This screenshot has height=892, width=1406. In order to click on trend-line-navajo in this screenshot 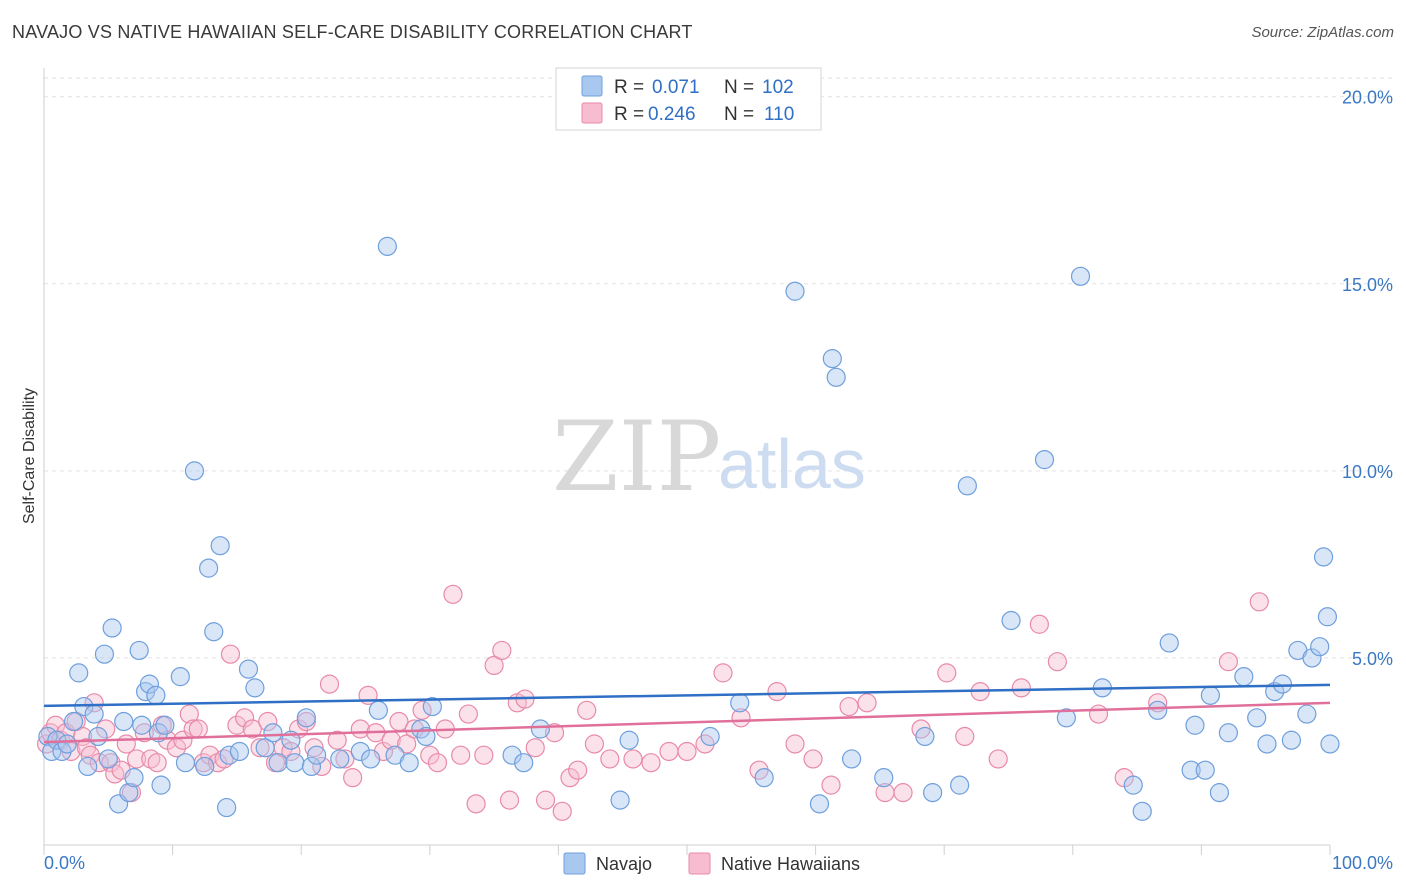, I will do `click(687, 695)`.